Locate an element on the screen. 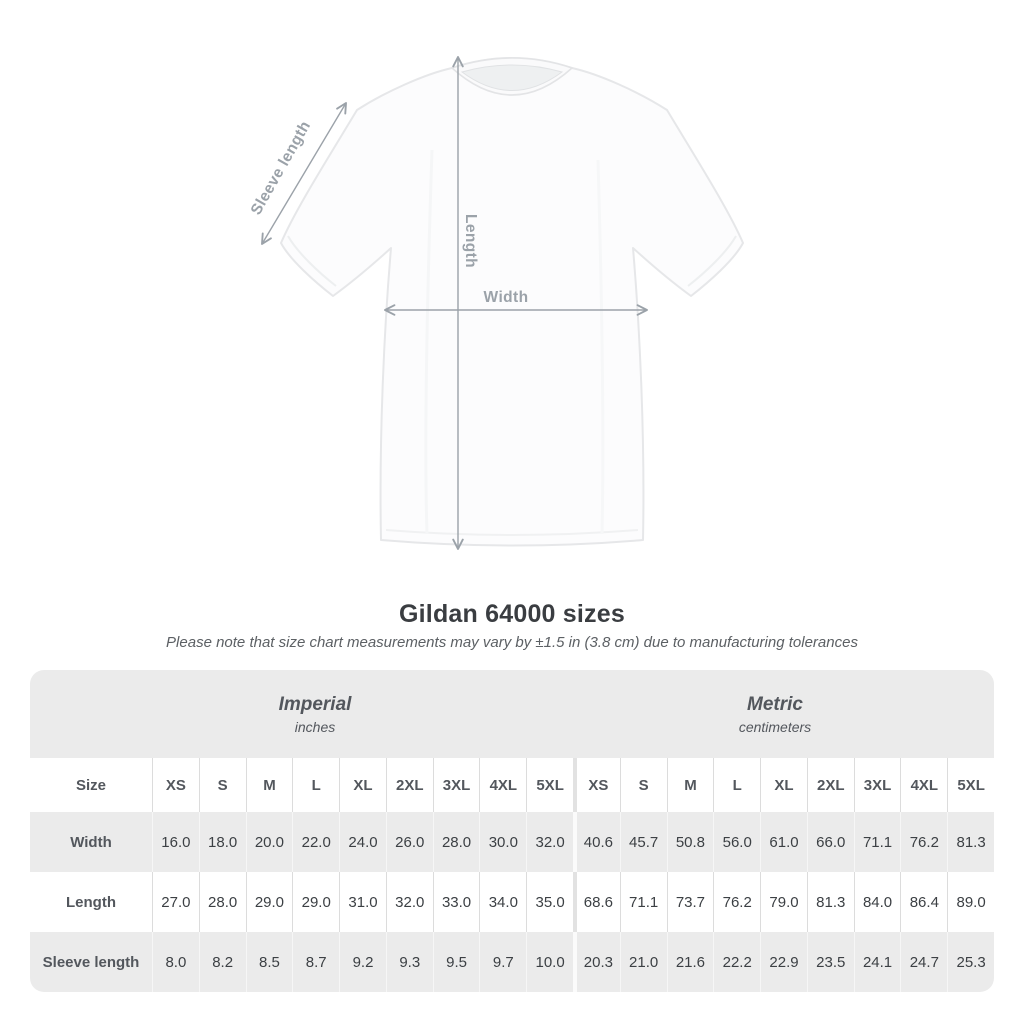  measurement-cell: 22.0 is located at coordinates (315, 842).